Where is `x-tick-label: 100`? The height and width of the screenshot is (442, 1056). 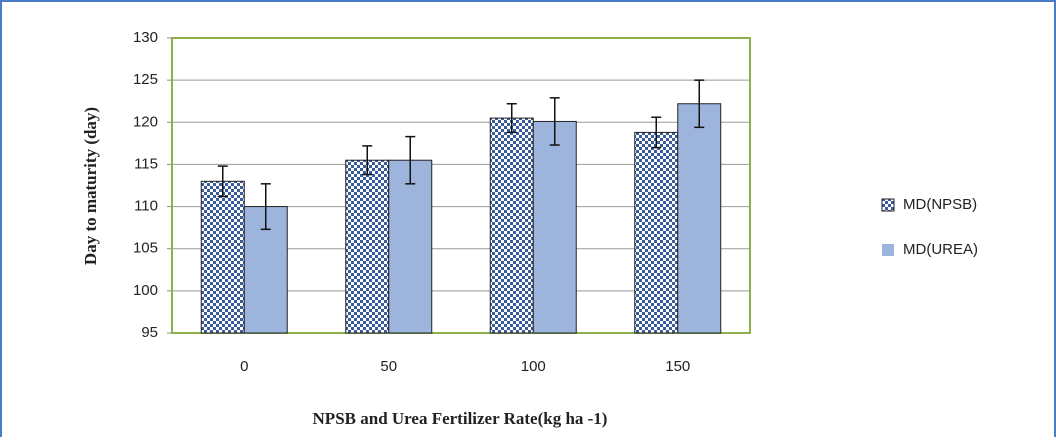
x-tick-label: 100 is located at coordinates (533, 366).